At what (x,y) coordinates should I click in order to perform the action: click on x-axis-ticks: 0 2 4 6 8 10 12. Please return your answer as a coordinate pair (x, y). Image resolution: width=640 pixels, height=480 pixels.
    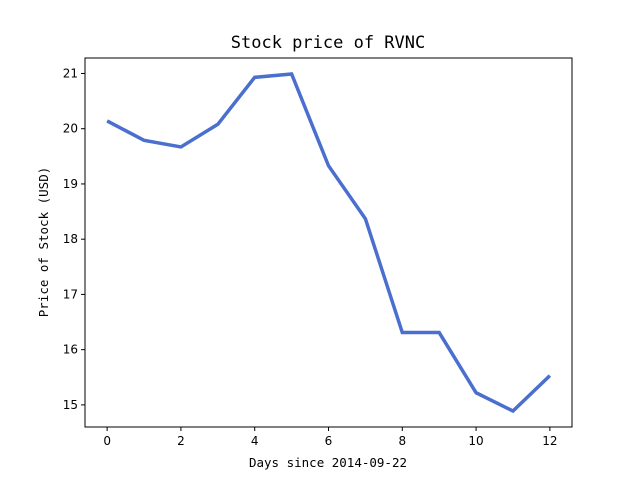
    Looking at the image, I should click on (330, 437).